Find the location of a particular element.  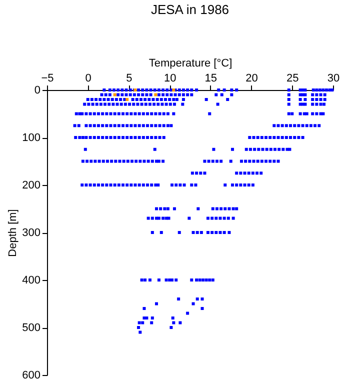

y-tick-label: 500 is located at coordinates (31, 328).